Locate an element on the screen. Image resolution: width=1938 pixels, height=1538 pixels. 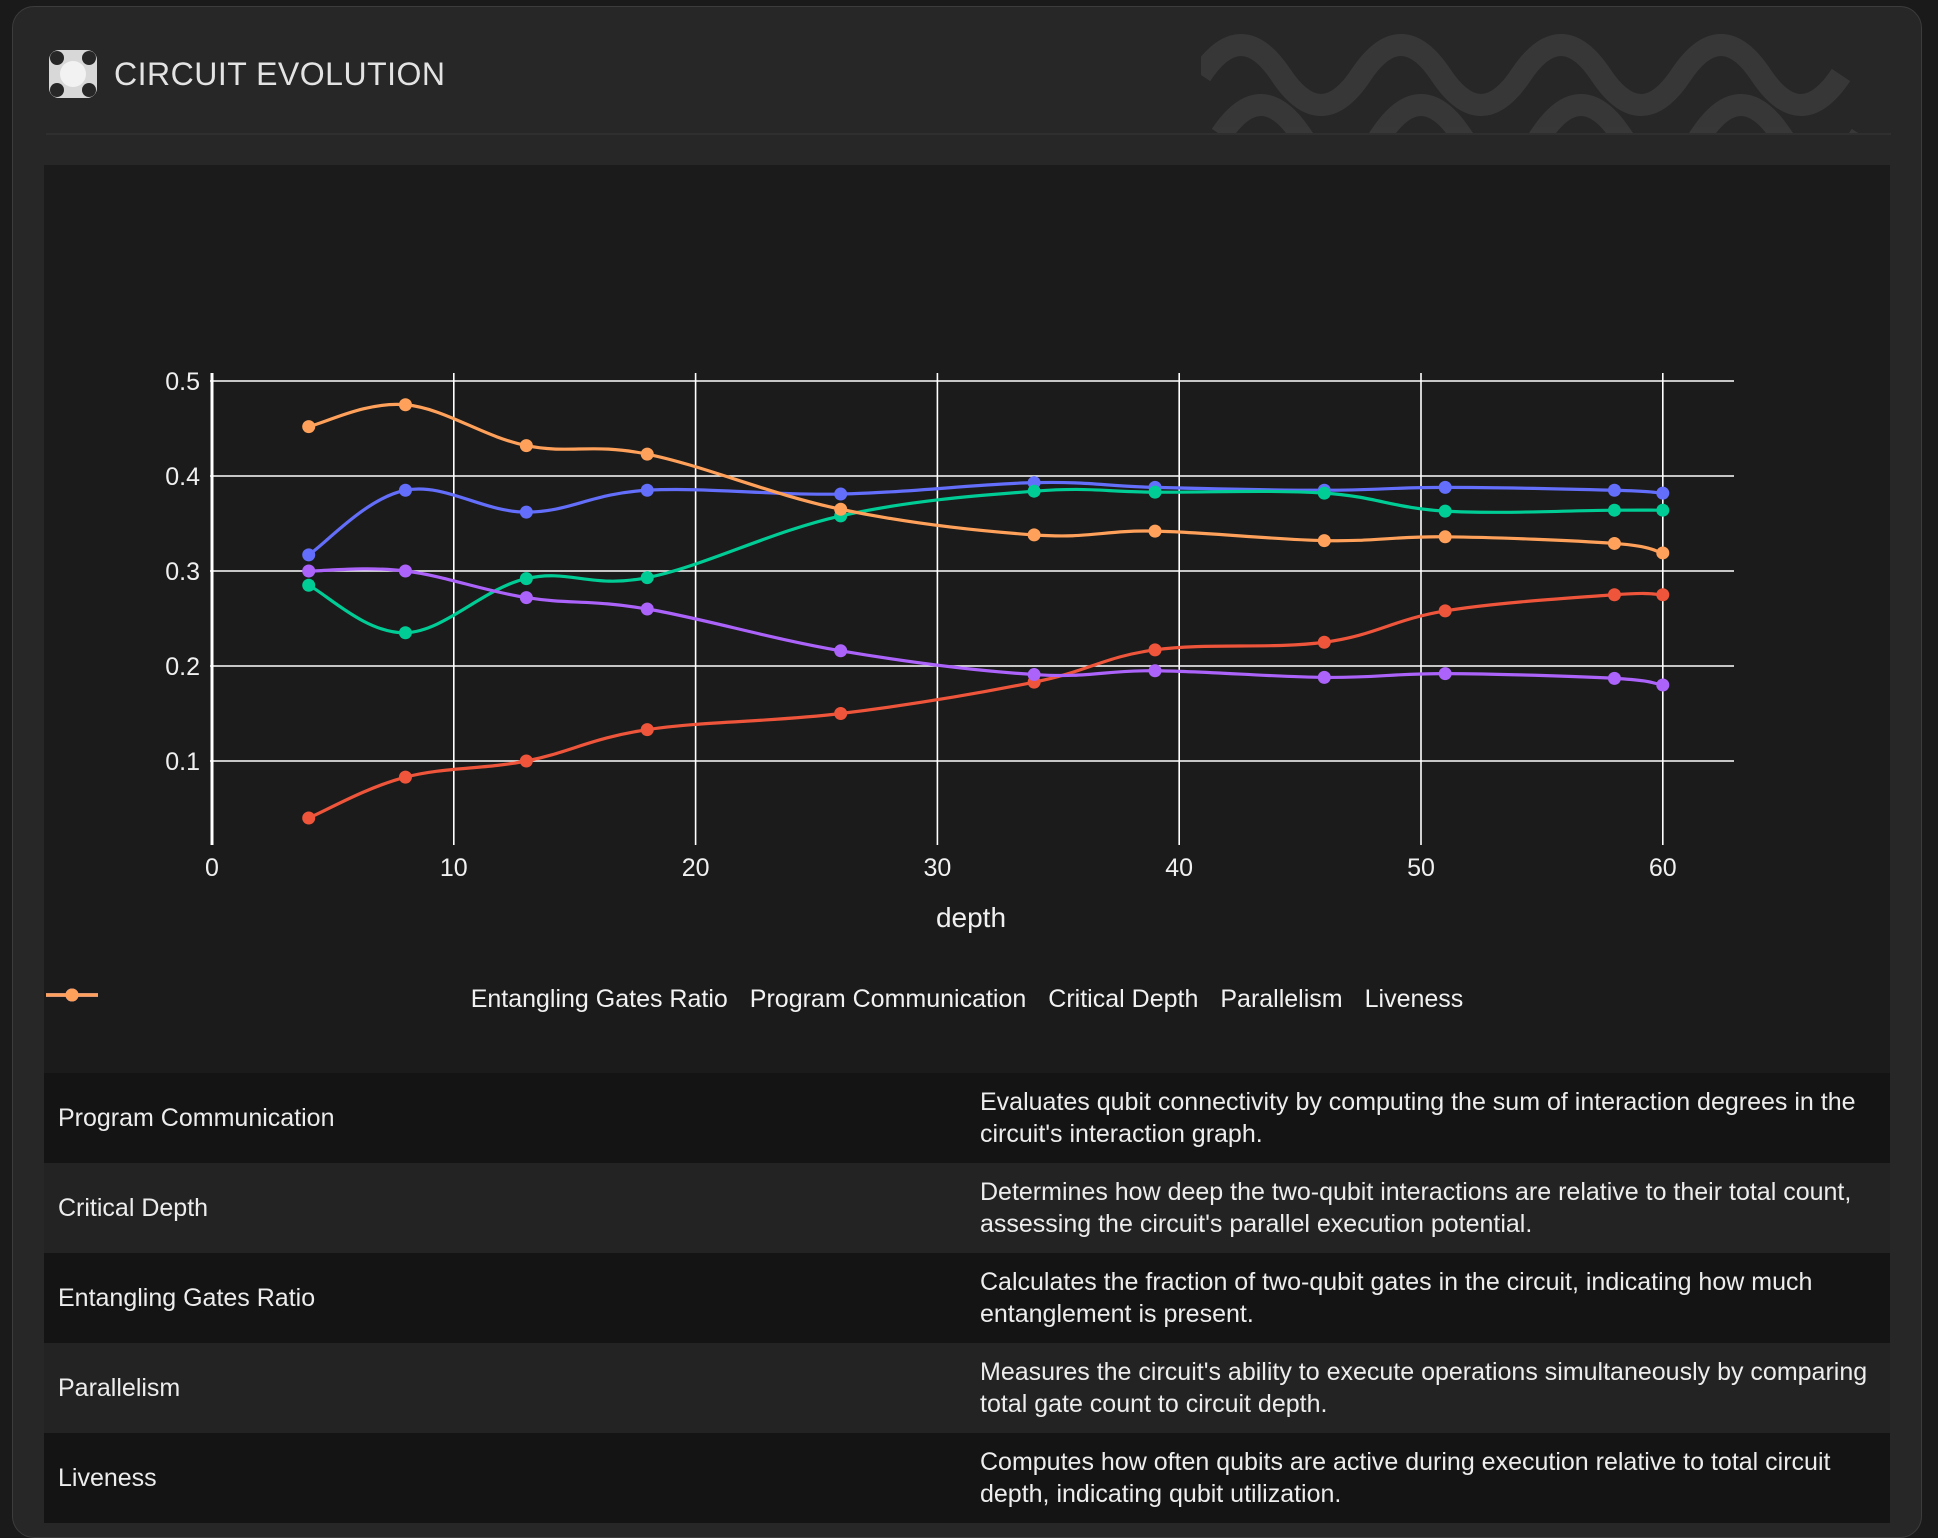
legend-item: Liveness is located at coordinates (755, 999).